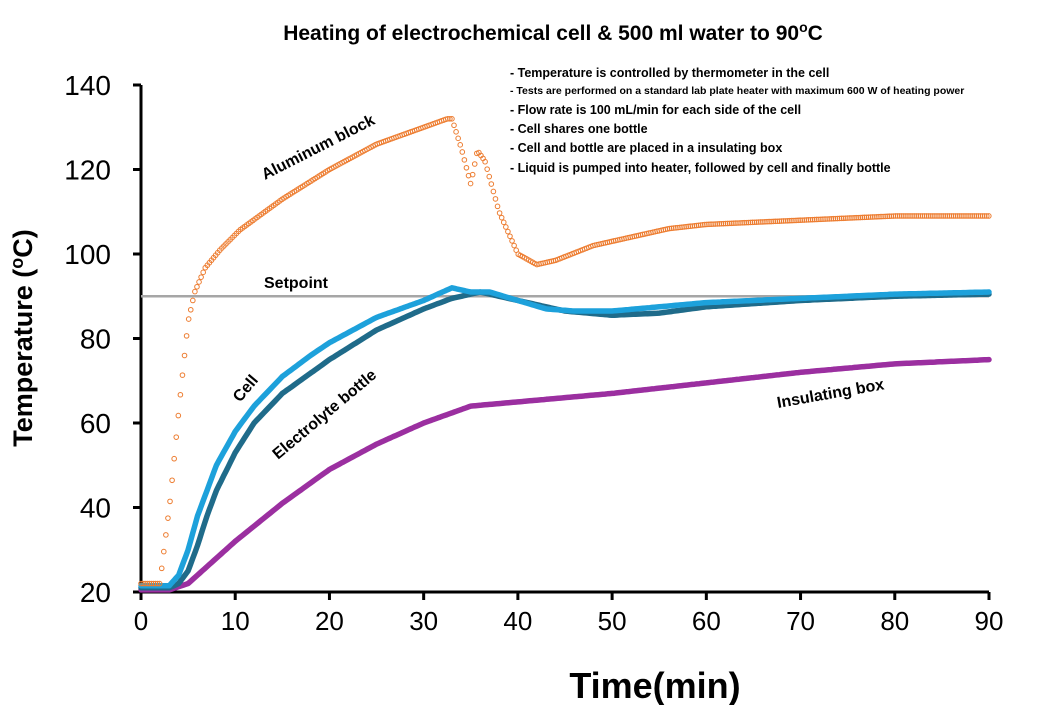 This screenshot has width=1037, height=705. Describe the element at coordinates (894, 621) in the screenshot. I see `x-tick-label: 80` at that location.